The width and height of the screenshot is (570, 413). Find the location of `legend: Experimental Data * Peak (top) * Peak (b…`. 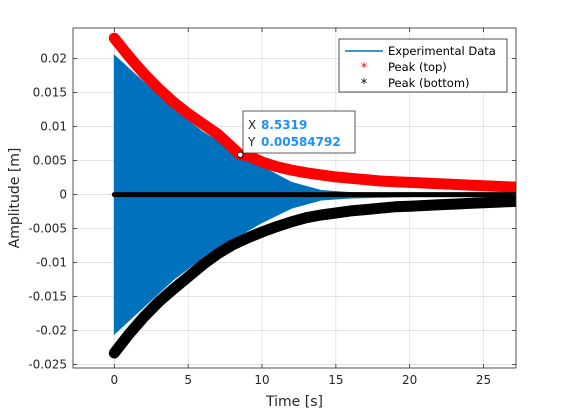

legend: Experimental Data * Peak (top) * Peak (b… is located at coordinates (423, 65).